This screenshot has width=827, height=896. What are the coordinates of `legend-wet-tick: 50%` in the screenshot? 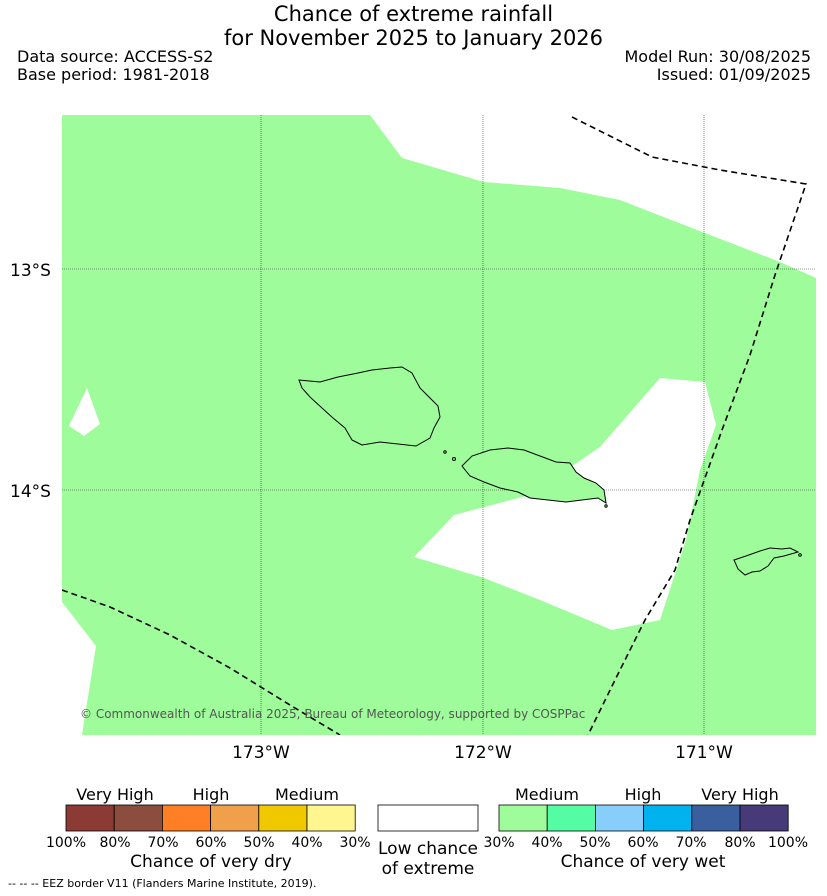 It's located at (594, 843).